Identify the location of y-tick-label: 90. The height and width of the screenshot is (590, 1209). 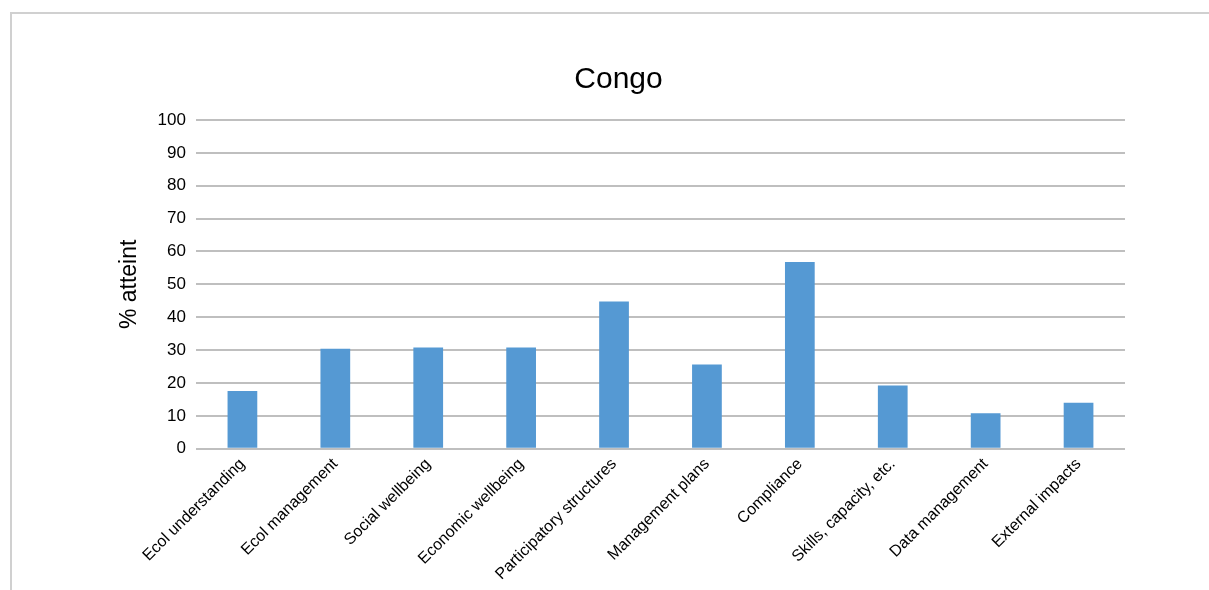
(176, 152).